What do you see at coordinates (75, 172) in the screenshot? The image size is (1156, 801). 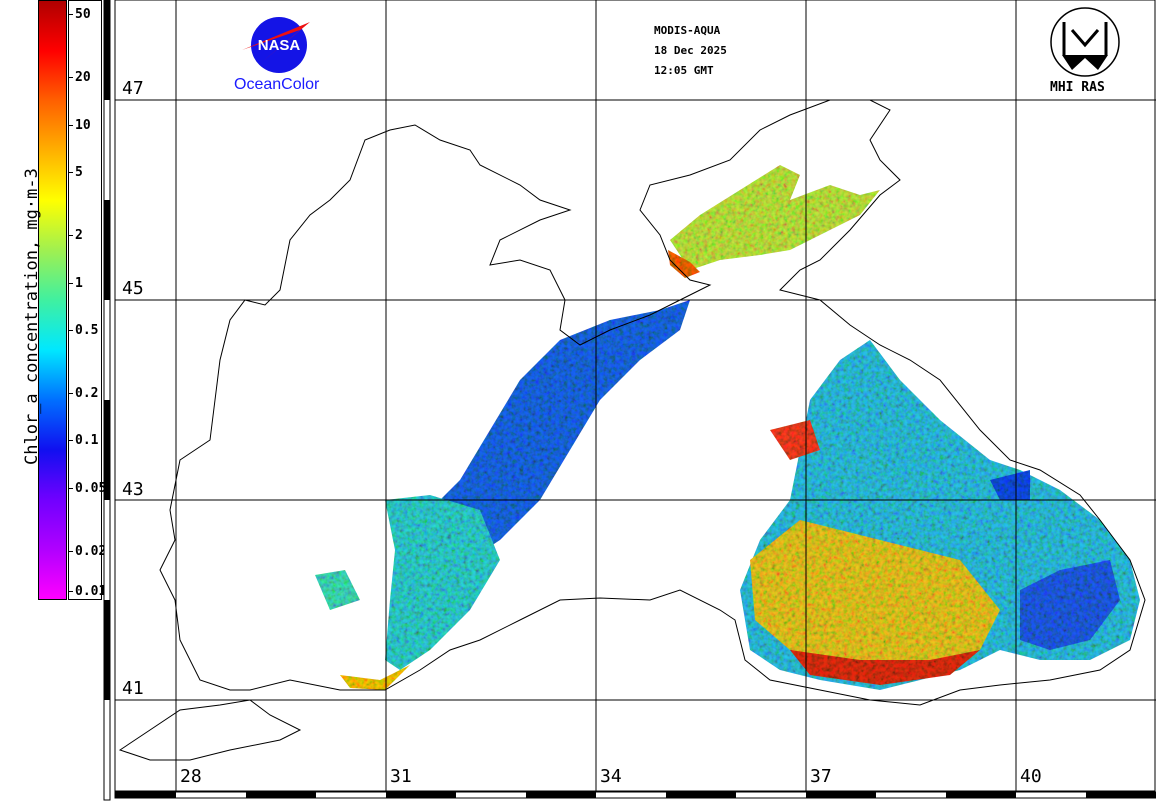 I see `colorbar-tick: 5` at bounding box center [75, 172].